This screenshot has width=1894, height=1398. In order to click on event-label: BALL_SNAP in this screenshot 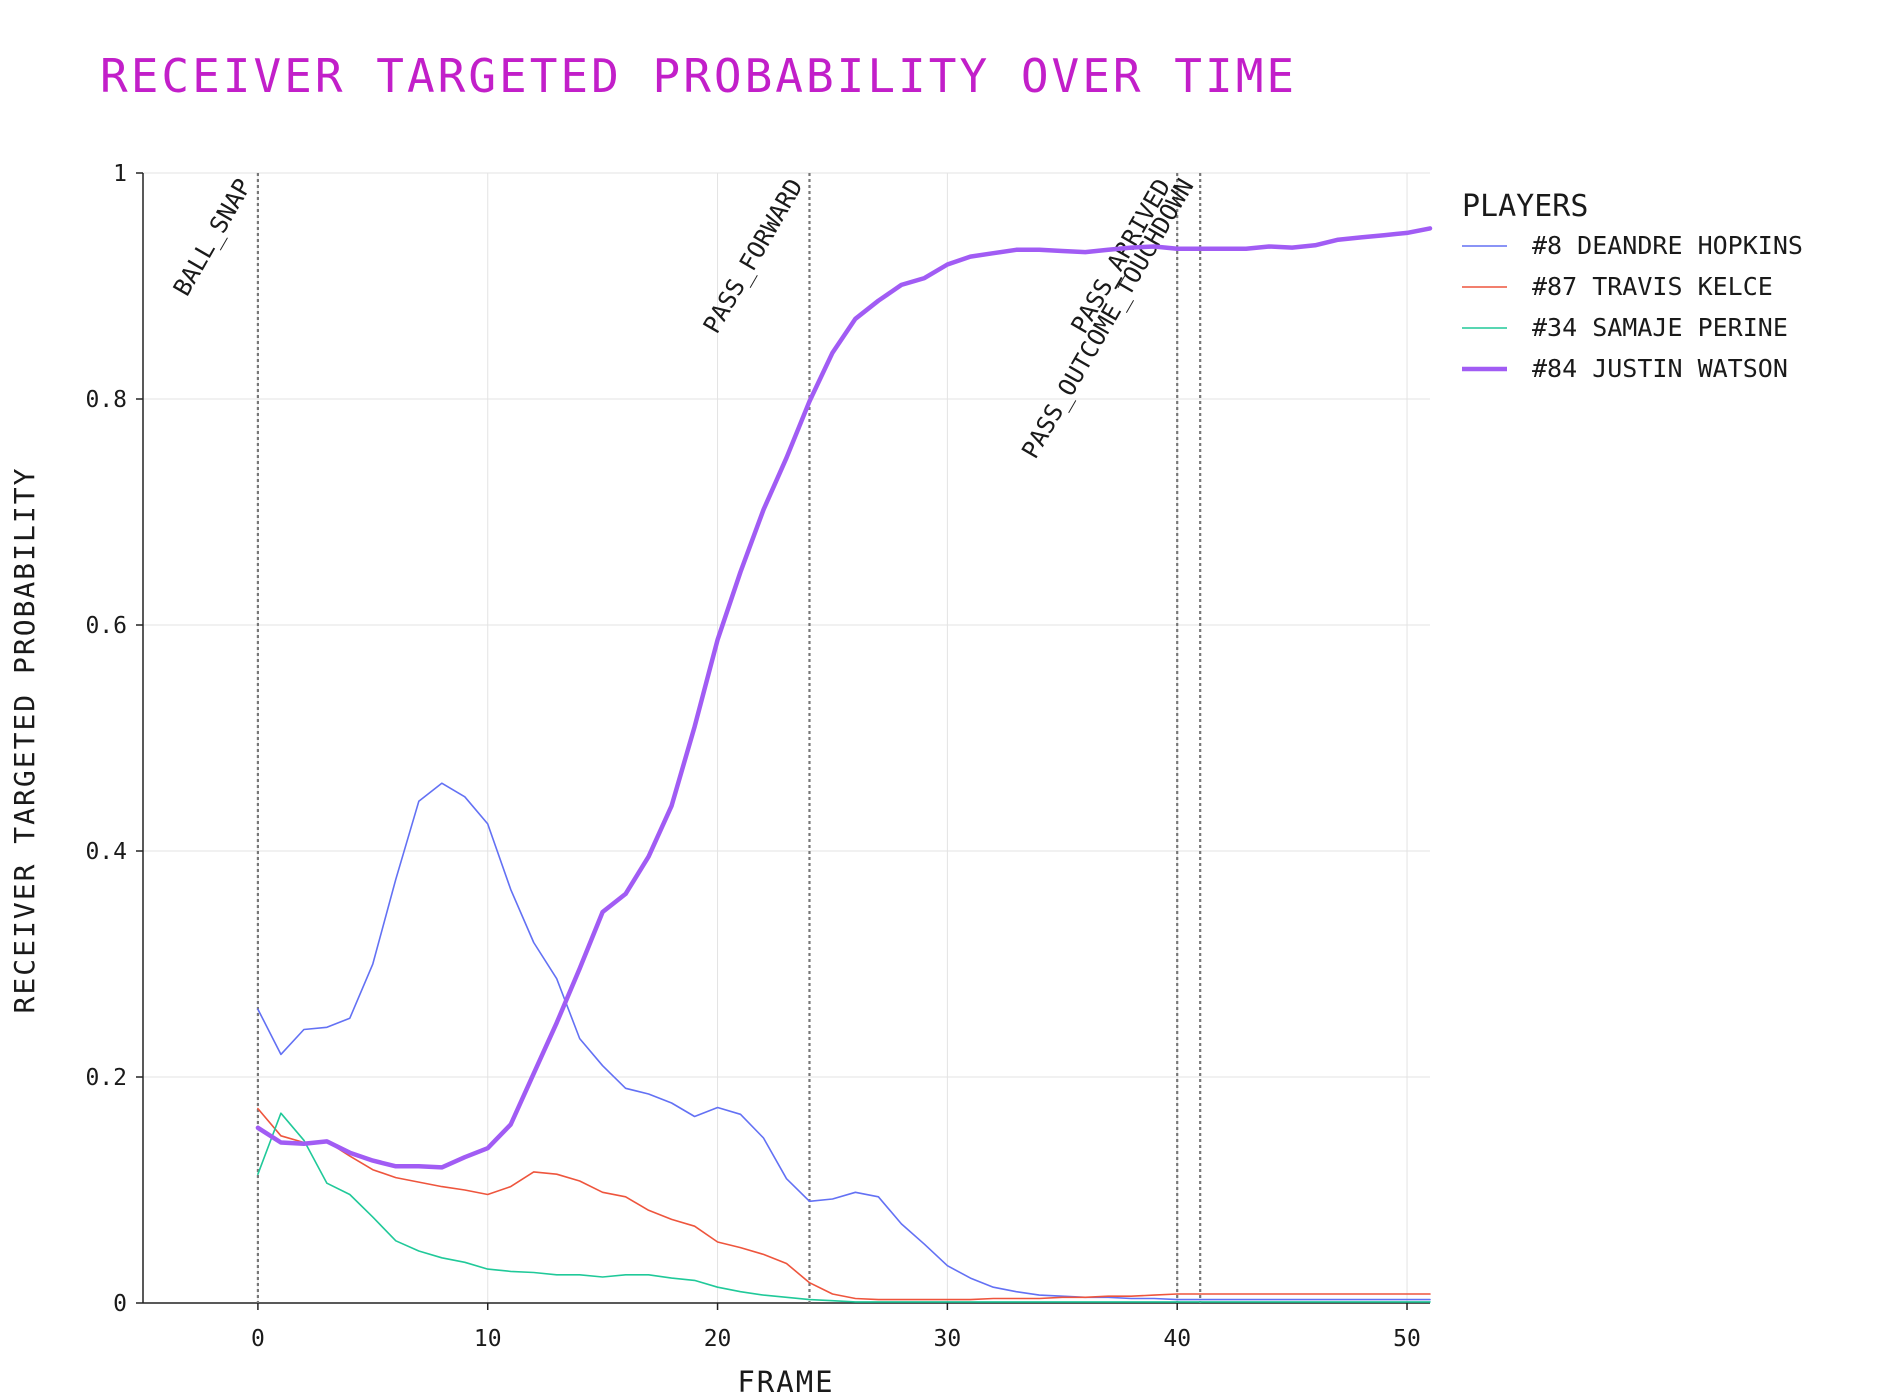, I will do `click(212, 237)`.